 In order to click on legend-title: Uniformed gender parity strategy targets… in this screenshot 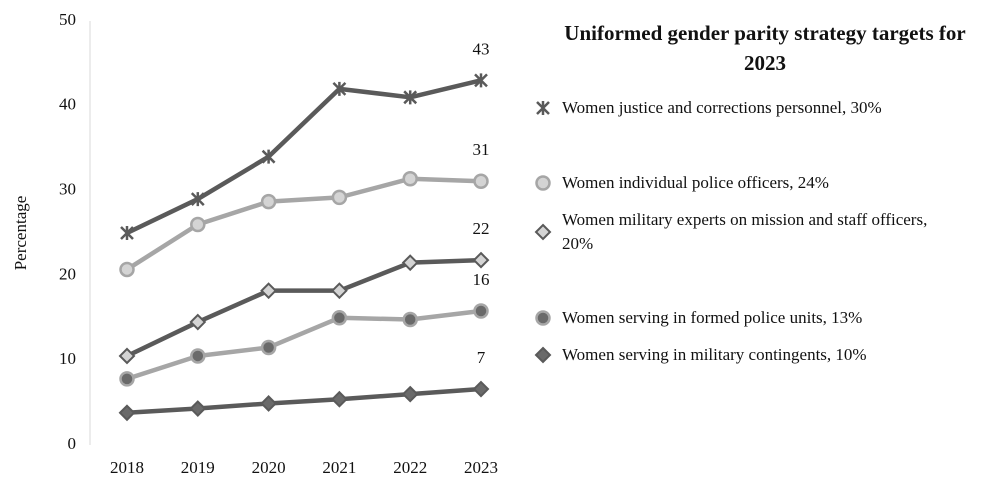, I will do `click(765, 48)`.